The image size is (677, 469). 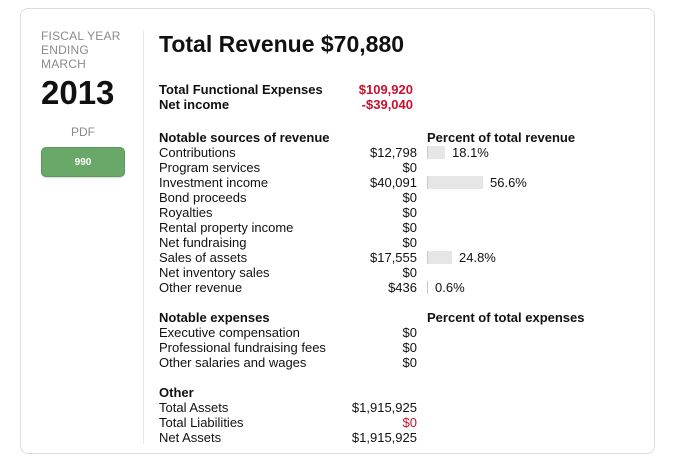 I want to click on expense-row: Executive compensation $0, so click(x=288, y=332).